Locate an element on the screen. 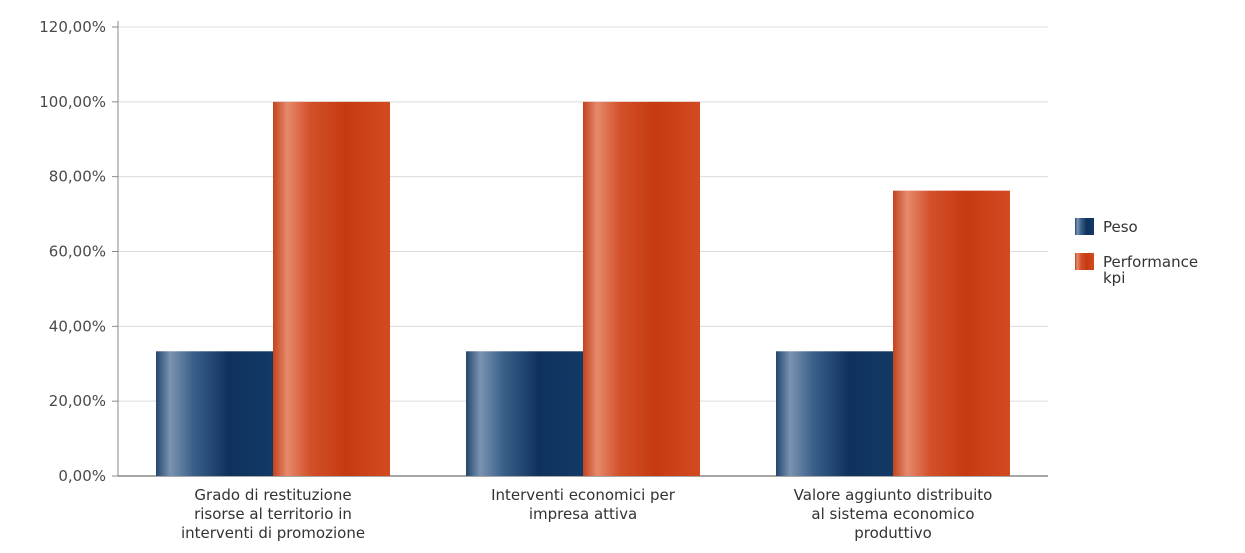 The image size is (1245, 553). y-tick-label: 80,00% is located at coordinates (77, 177).